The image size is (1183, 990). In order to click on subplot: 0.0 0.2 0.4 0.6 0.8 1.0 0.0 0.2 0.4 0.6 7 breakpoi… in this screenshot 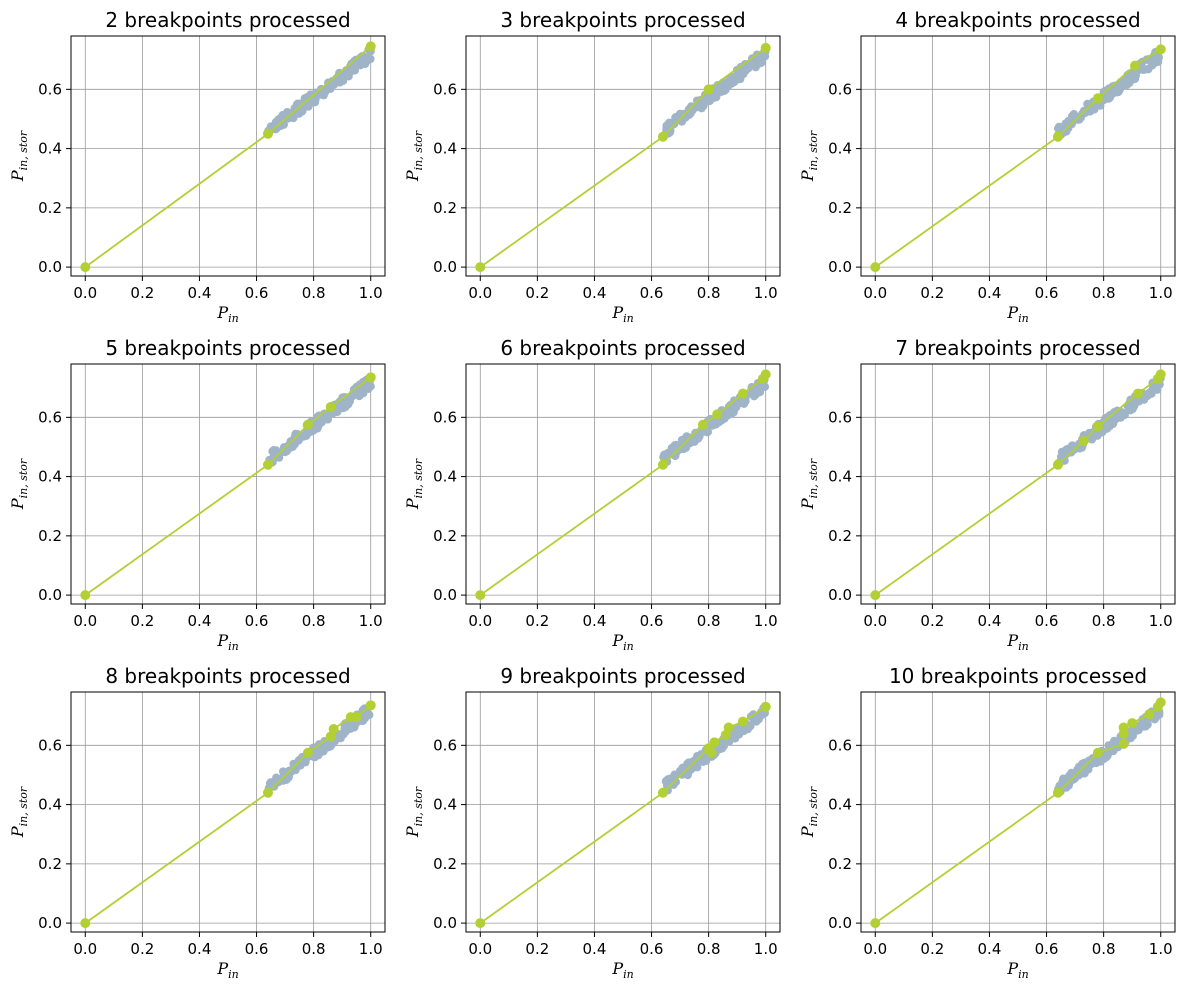, I will do `click(987, 494)`.